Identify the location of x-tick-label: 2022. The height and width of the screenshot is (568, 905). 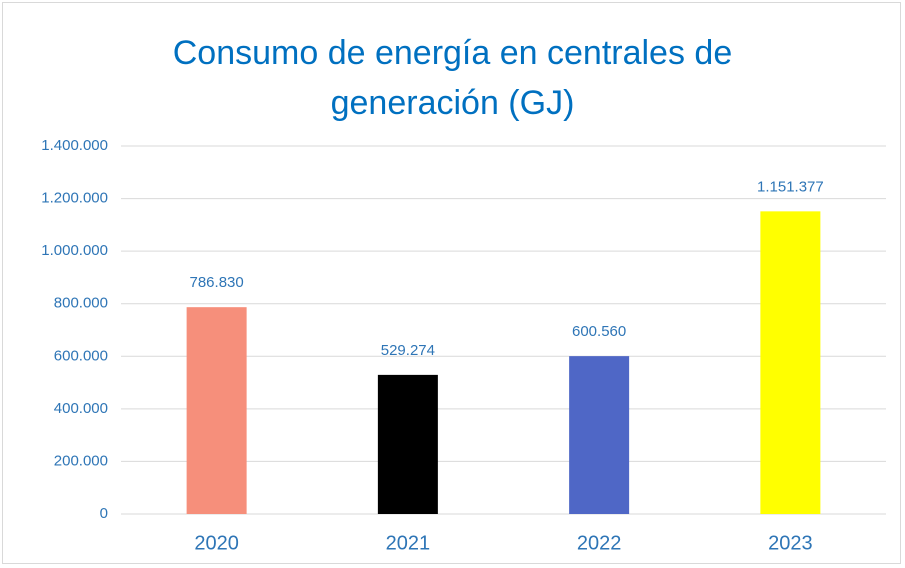
(599, 543).